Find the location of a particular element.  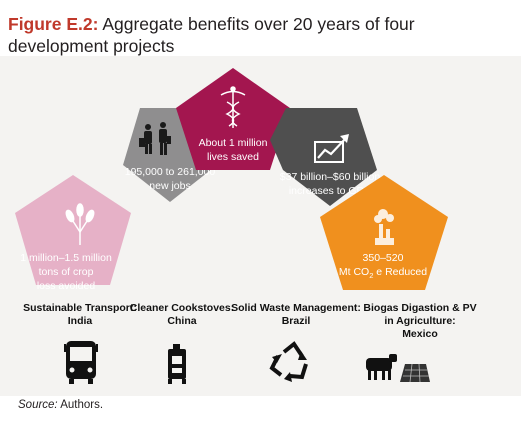

benefit-emissions-unit: Mt CO is located at coordinates (354, 272).